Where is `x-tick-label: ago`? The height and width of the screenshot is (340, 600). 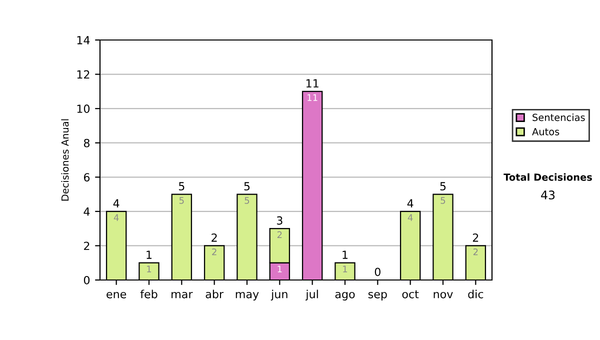 x-tick-label: ago is located at coordinates (345, 296).